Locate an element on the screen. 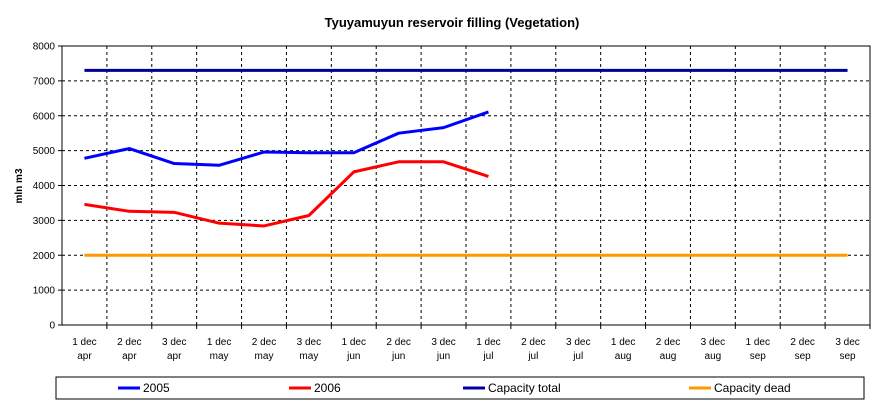 Image resolution: width=886 pixels, height=419 pixels. y-tick-label: 8000 is located at coordinates (44, 47).